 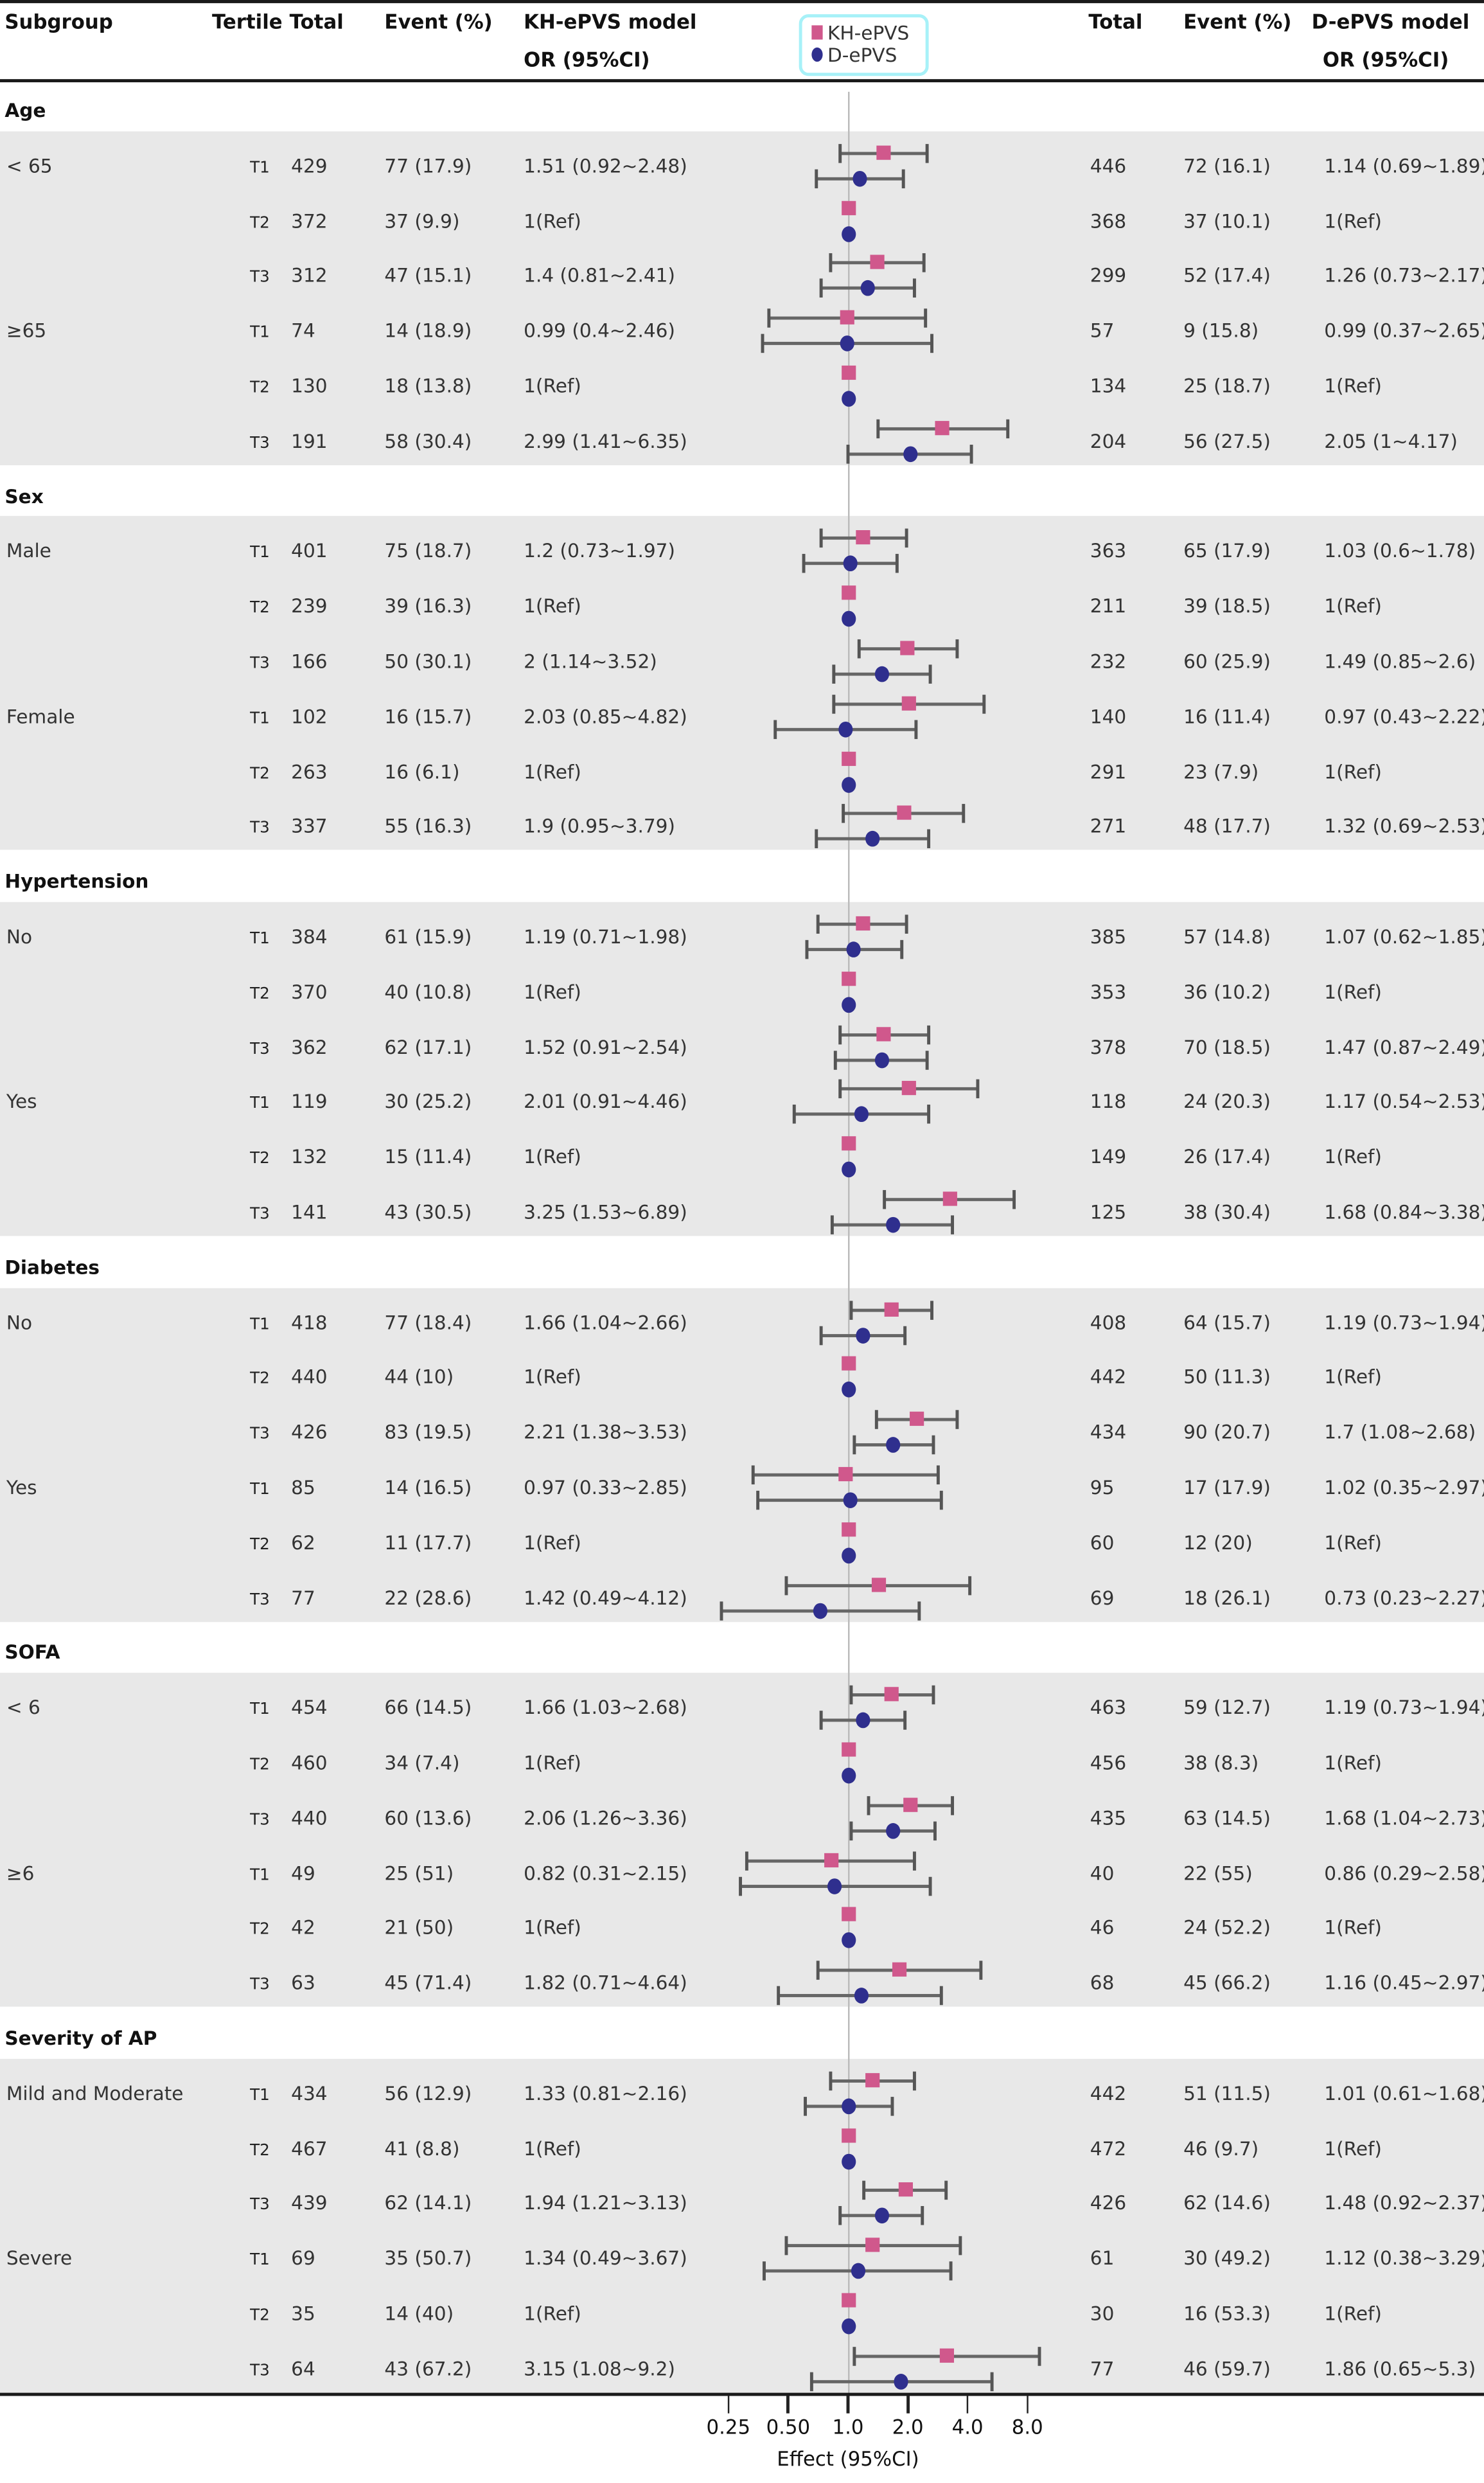 I want to click on kh-event: 55 (16.3), so click(x=428, y=826).